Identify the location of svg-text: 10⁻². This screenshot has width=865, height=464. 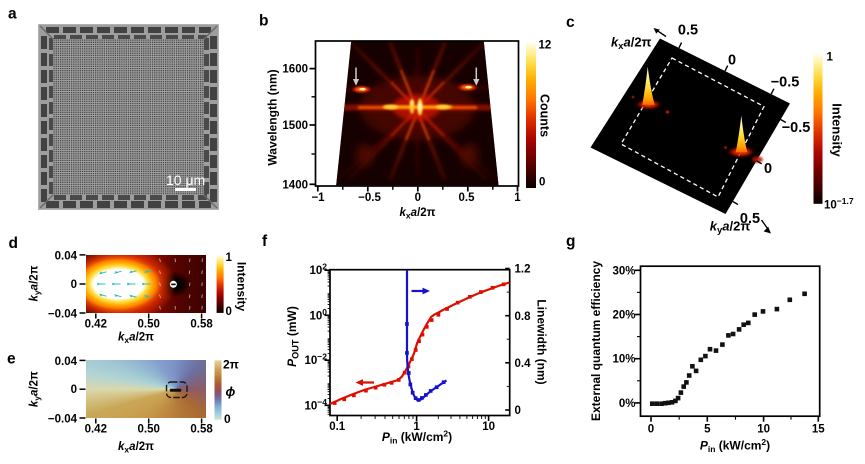
(316, 360).